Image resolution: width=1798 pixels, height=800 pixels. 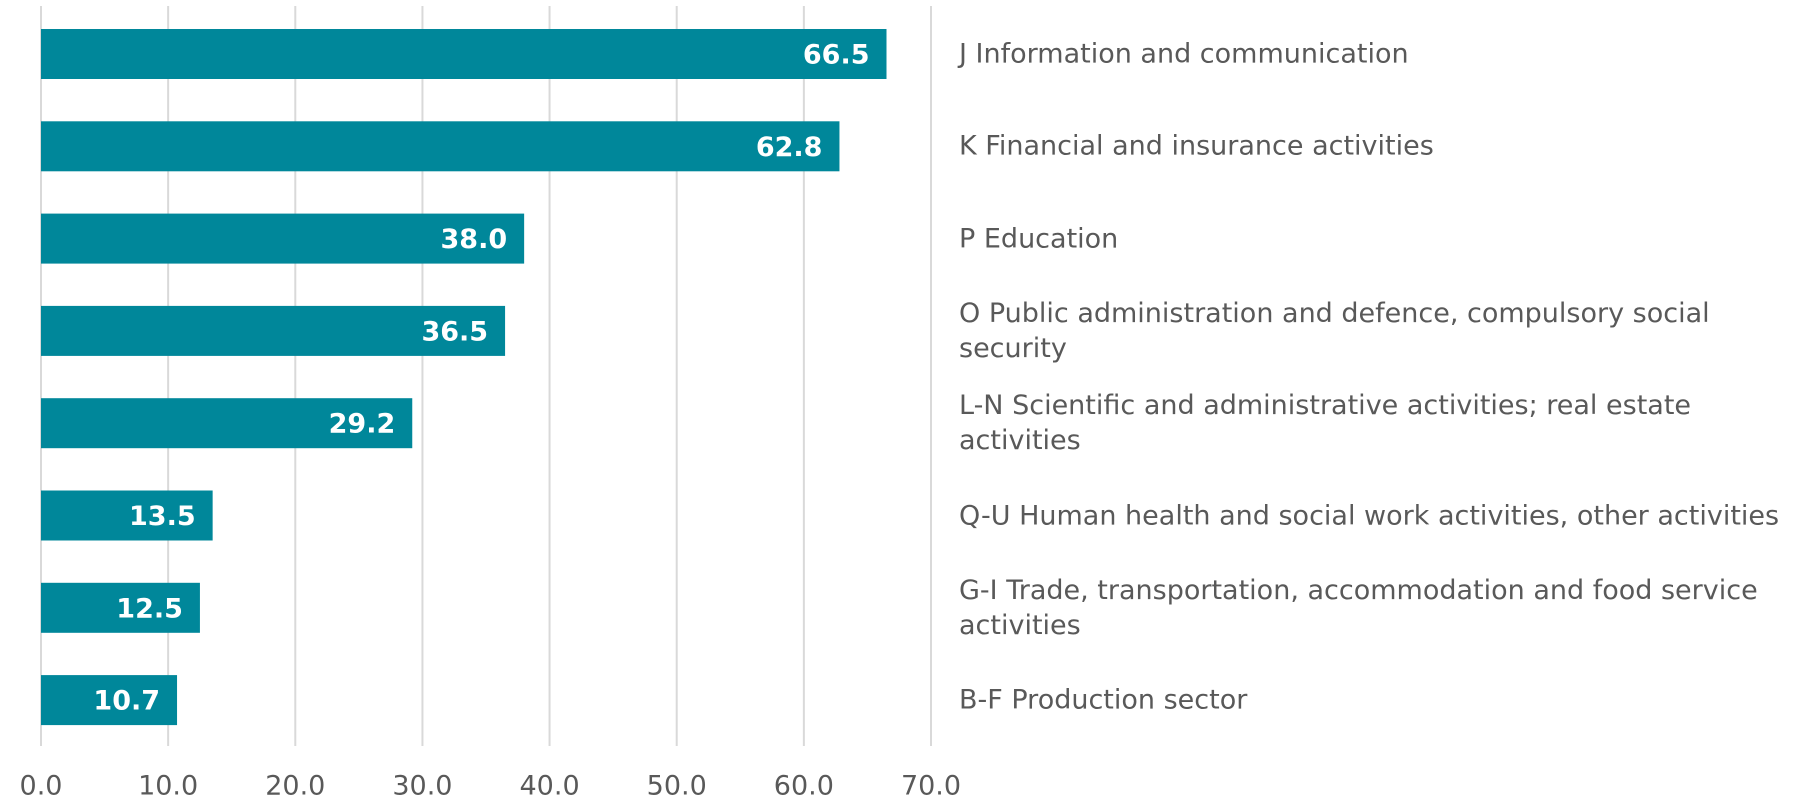 I want to click on x-tick-label: 70.0, so click(x=931, y=785).